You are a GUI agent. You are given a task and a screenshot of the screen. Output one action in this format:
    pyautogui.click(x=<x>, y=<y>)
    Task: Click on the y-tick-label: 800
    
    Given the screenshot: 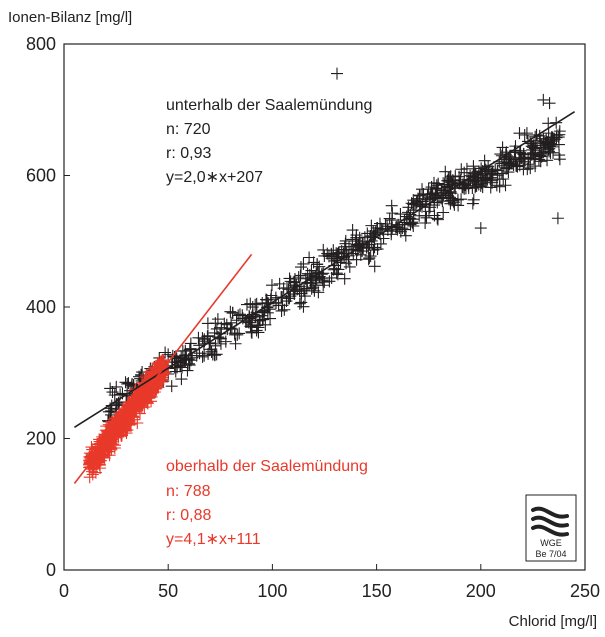 What is the action you would take?
    pyautogui.click(x=41, y=44)
    